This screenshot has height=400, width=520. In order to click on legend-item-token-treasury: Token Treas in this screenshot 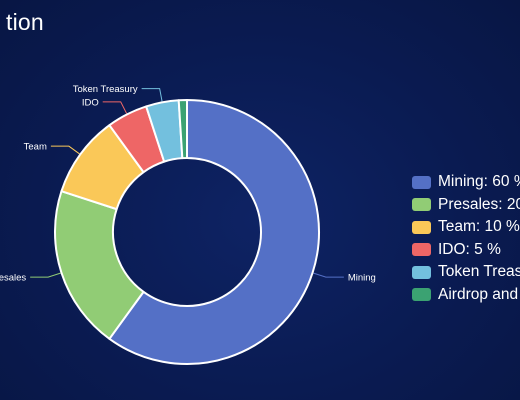, I will do `click(466, 272)`.